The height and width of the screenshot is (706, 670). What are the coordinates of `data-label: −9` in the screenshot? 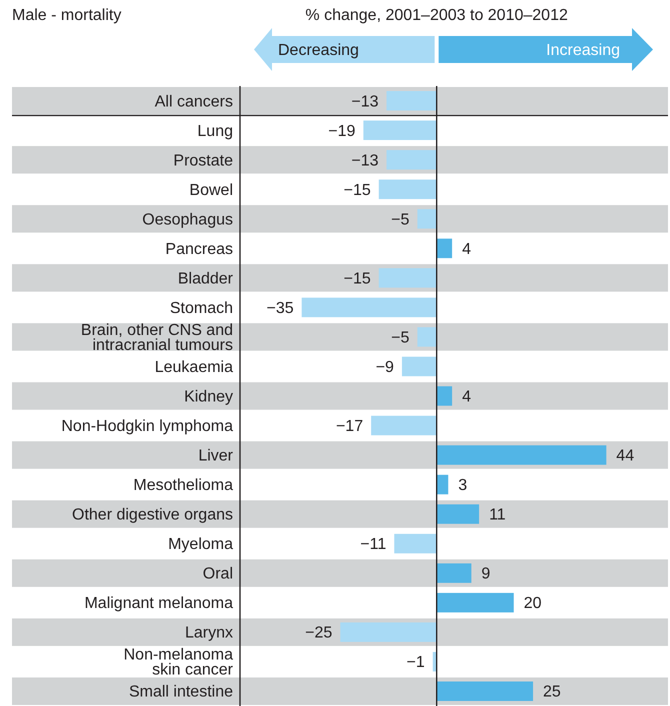 It's located at (385, 367).